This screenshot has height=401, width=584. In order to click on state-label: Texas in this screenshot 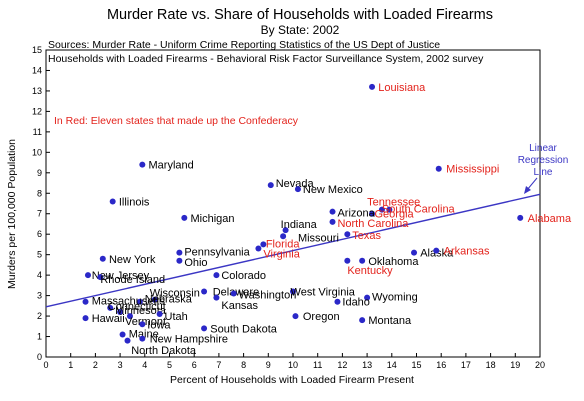, I will do `click(366, 236)`.